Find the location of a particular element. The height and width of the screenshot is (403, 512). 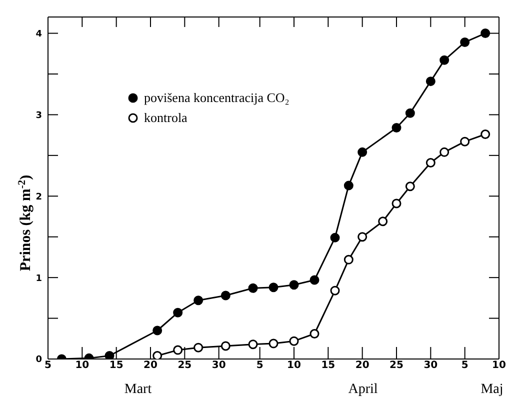

legend-label: povišena koncentracija CO₂ is located at coordinates (217, 98).